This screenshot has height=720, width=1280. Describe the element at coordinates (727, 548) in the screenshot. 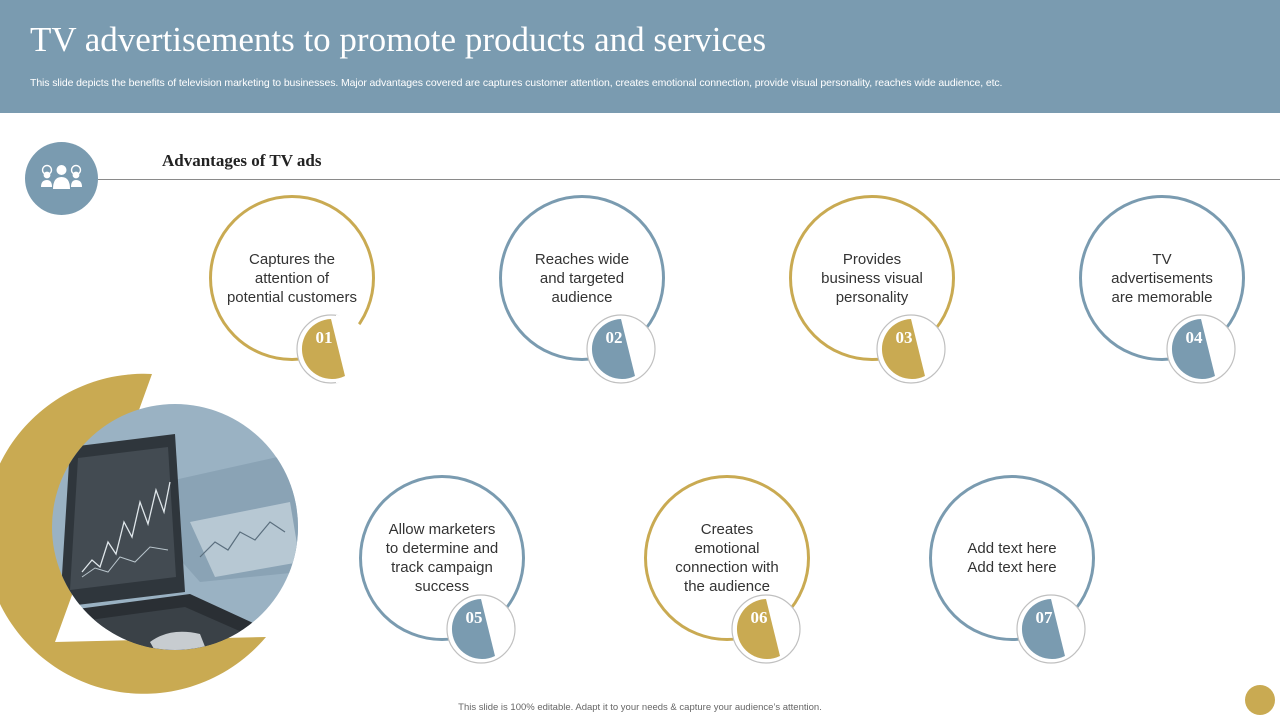

I see `advantage-line: emotional` at that location.